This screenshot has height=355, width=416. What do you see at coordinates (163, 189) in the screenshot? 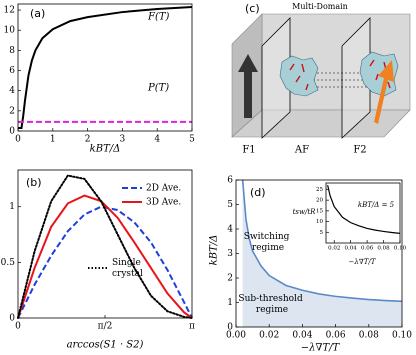
I see `legend-label: 2D Ave.` at bounding box center [163, 189].